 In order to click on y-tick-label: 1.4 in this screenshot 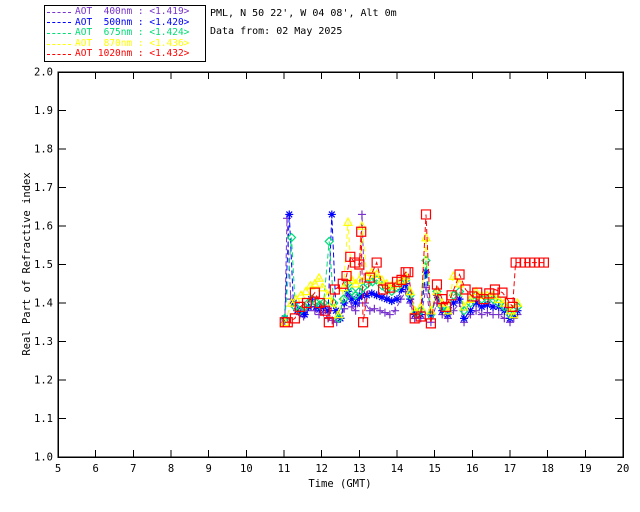, I will do `click(43, 304)`.